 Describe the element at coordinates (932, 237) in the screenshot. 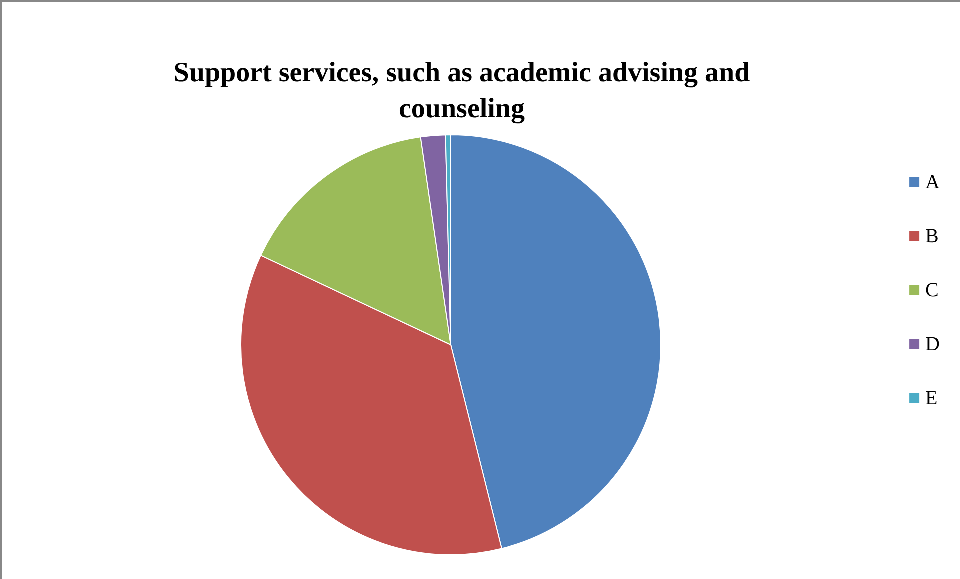

I see `legend-label: B` at that location.